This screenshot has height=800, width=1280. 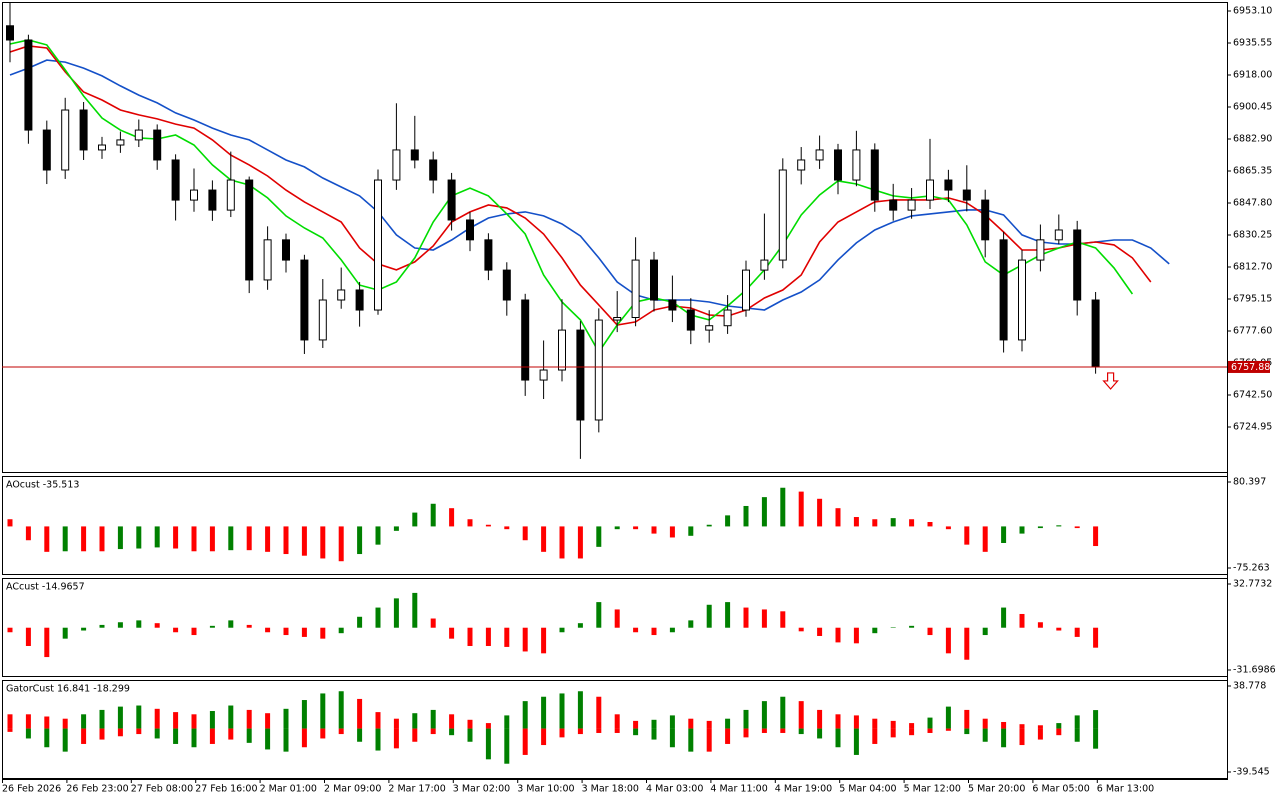 What do you see at coordinates (1252, 75) in the screenshot?
I see `y-tick-label: 6918.00` at bounding box center [1252, 75].